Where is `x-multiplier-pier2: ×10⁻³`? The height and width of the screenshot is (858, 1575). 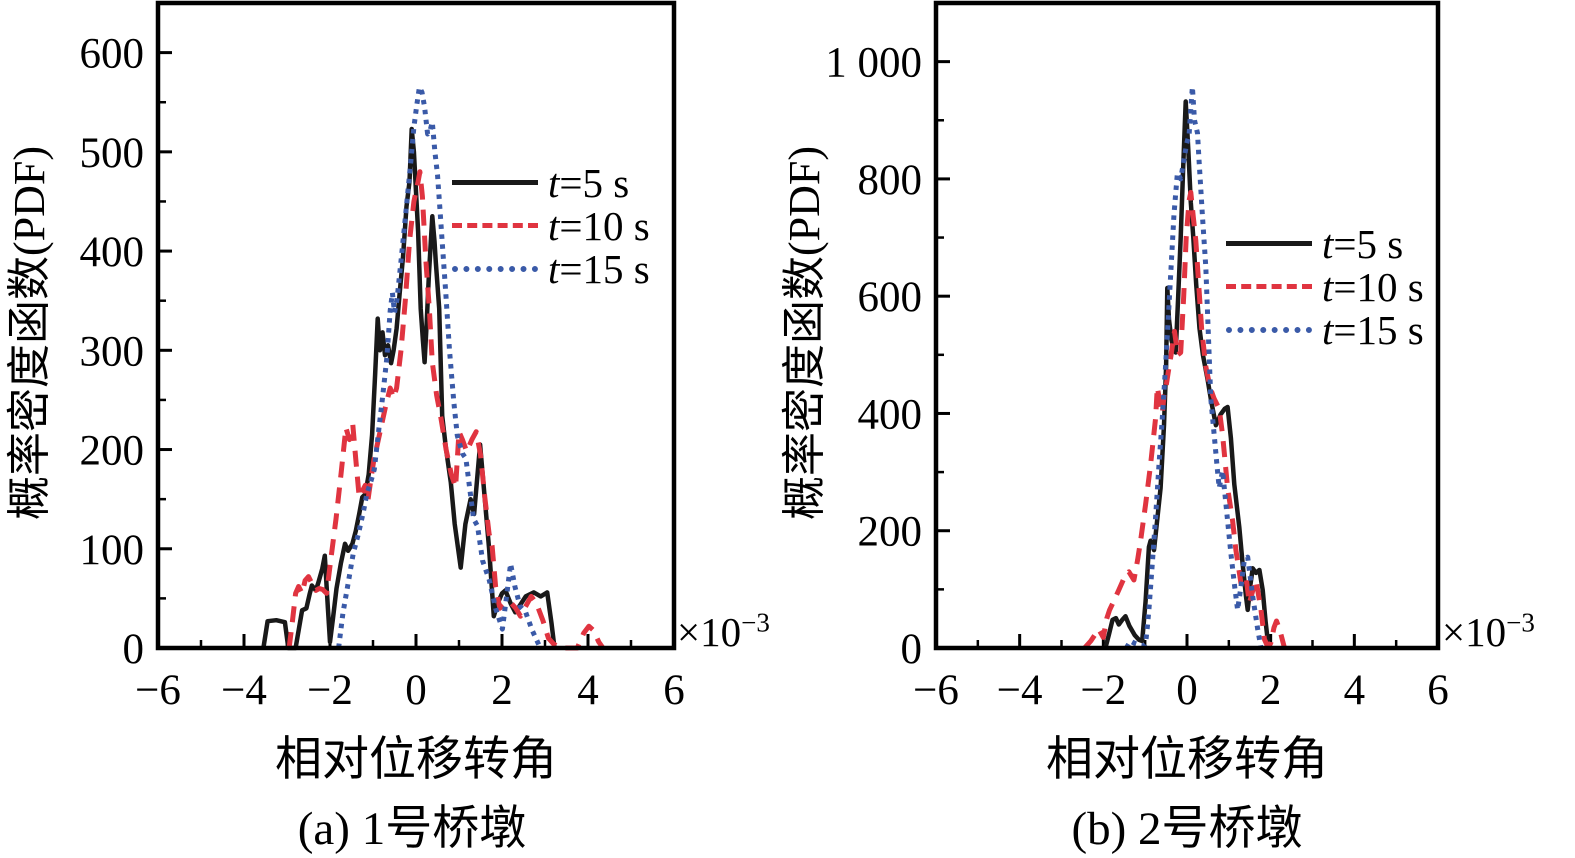 x-multiplier-pier2: ×10⁻³ is located at coordinates (1488, 632).